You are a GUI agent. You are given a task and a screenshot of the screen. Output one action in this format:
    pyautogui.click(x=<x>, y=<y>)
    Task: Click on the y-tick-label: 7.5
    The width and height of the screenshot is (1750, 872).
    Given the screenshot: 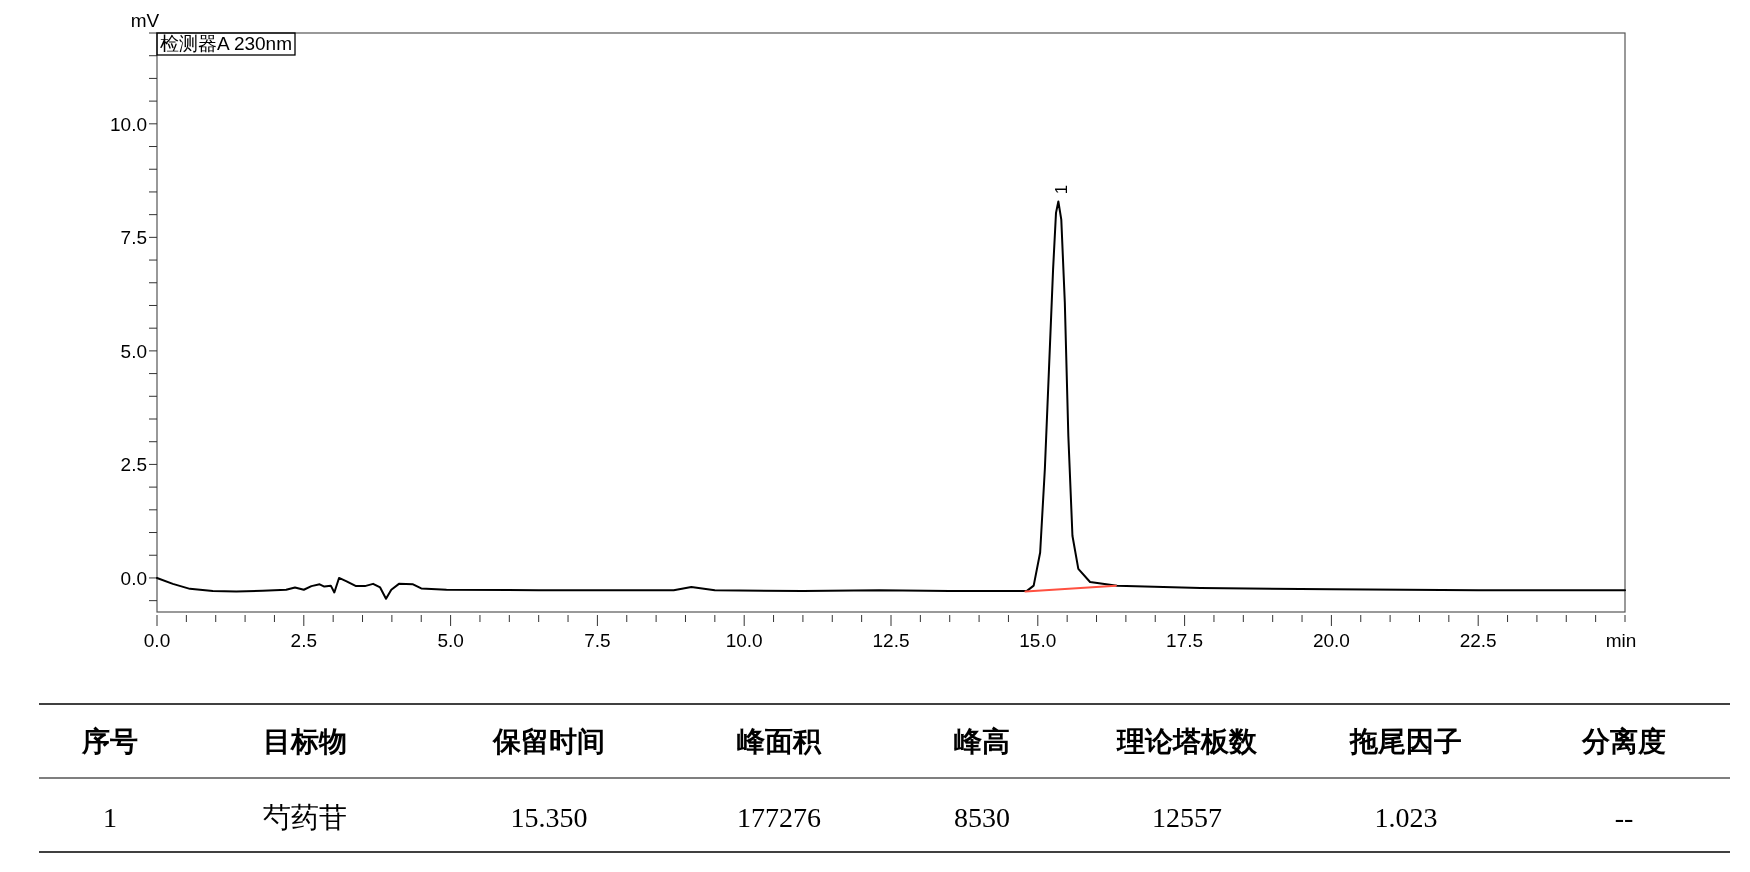 What is the action you would take?
    pyautogui.click(x=133, y=238)
    